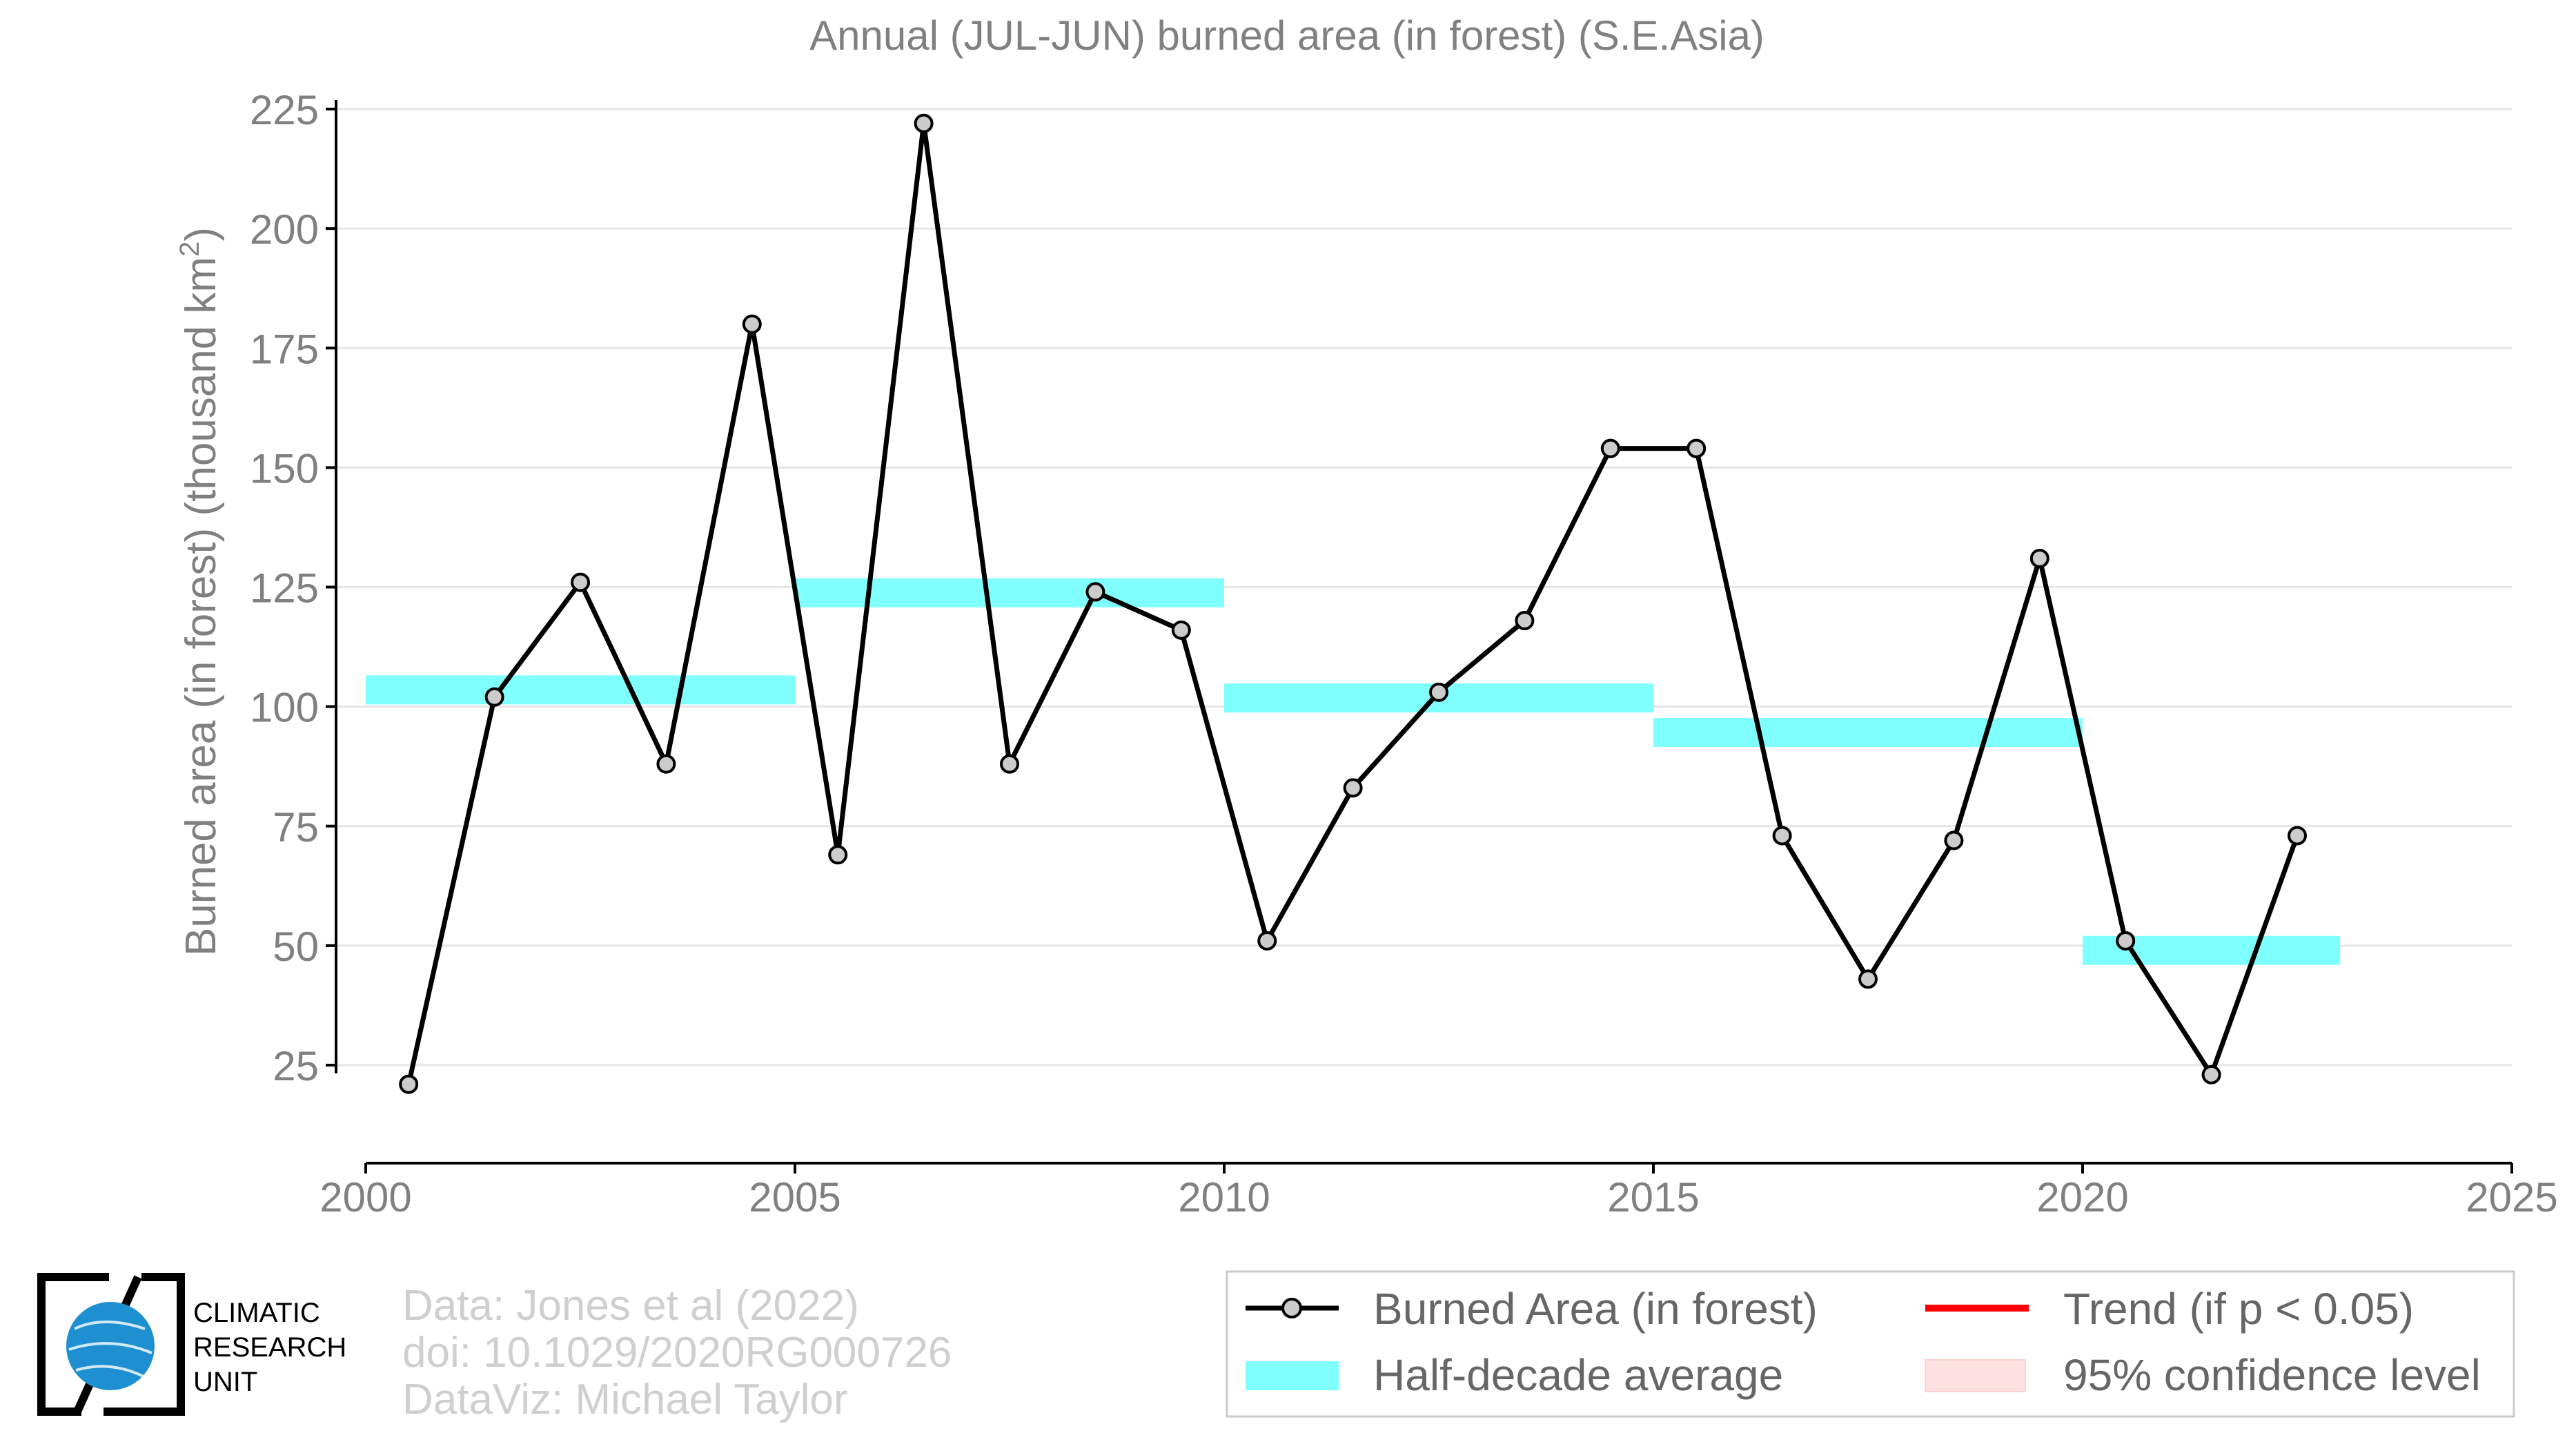 The height and width of the screenshot is (1451, 2576). Describe the element at coordinates (794, 1197) in the screenshot. I see `x-tick-label: 2005` at that location.